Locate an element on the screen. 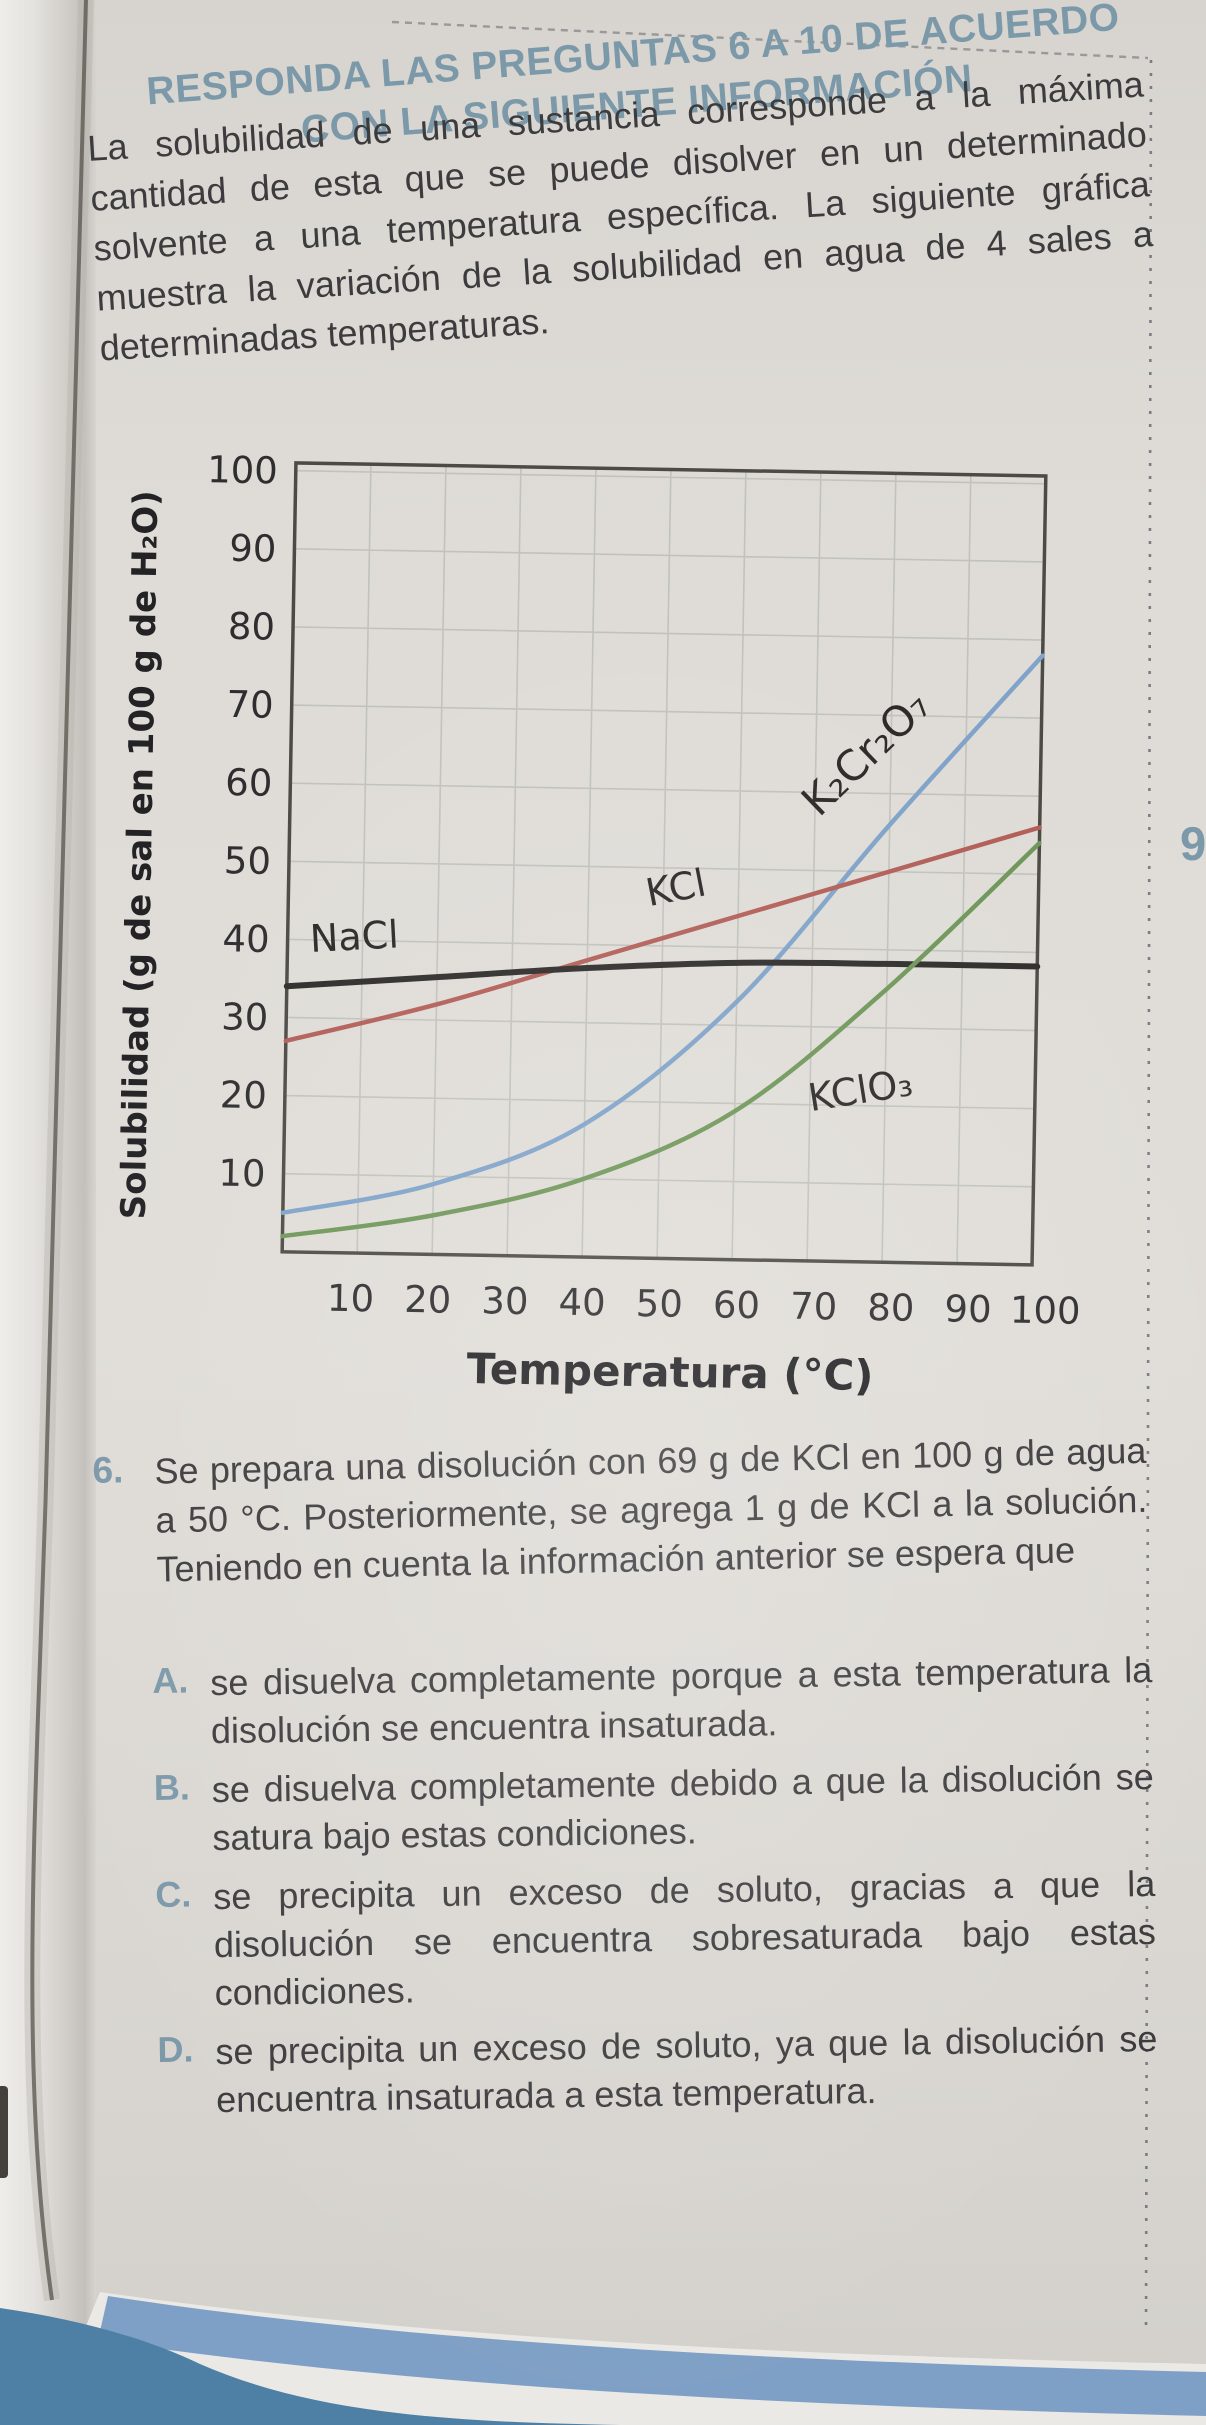 The height and width of the screenshot is (2425, 1206). y-tick-label: 30 is located at coordinates (245, 1017).